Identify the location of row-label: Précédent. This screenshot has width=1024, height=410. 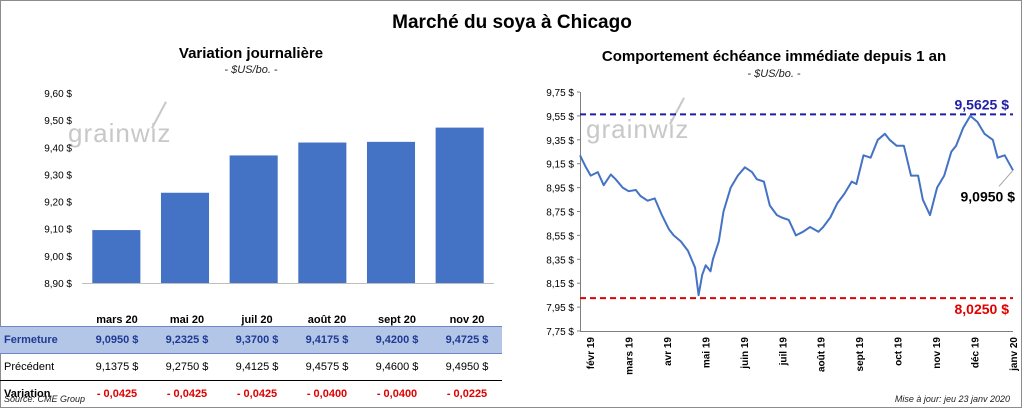
(29, 367).